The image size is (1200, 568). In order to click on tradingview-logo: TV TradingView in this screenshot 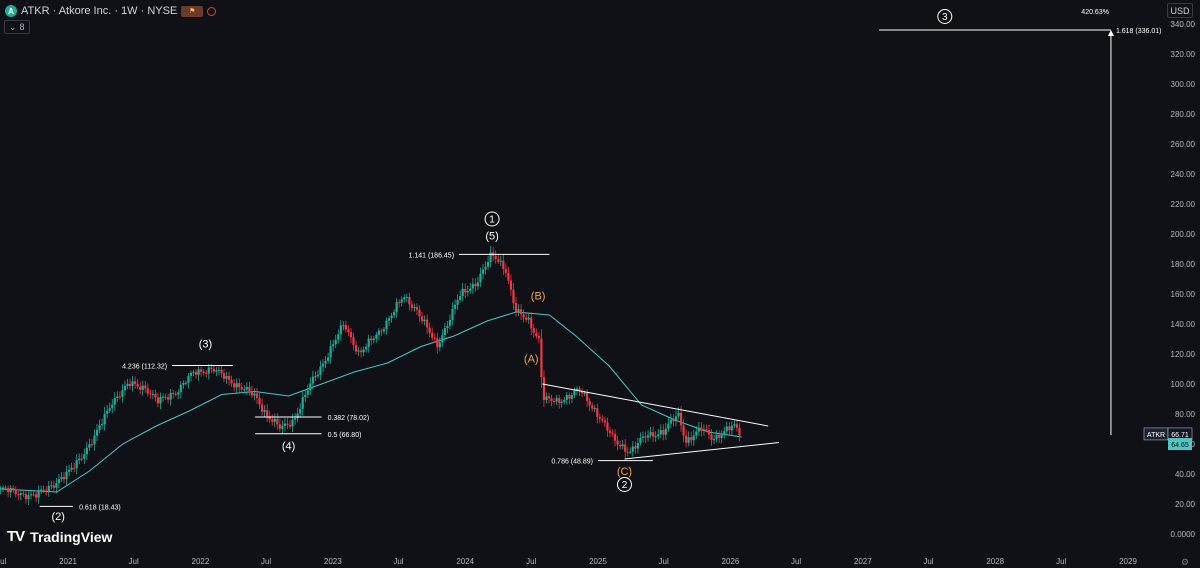, I will do `click(59, 536)`.